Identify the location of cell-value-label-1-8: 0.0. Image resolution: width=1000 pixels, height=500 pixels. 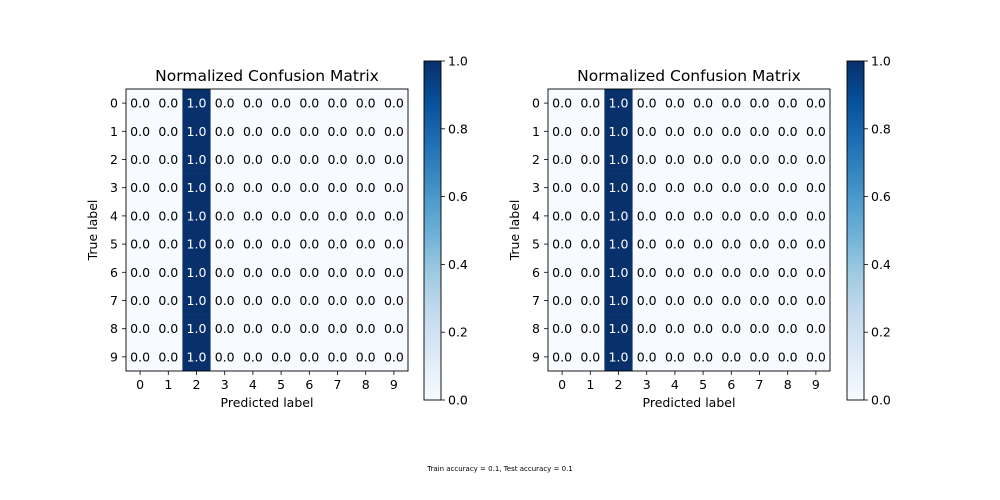
(366, 131).